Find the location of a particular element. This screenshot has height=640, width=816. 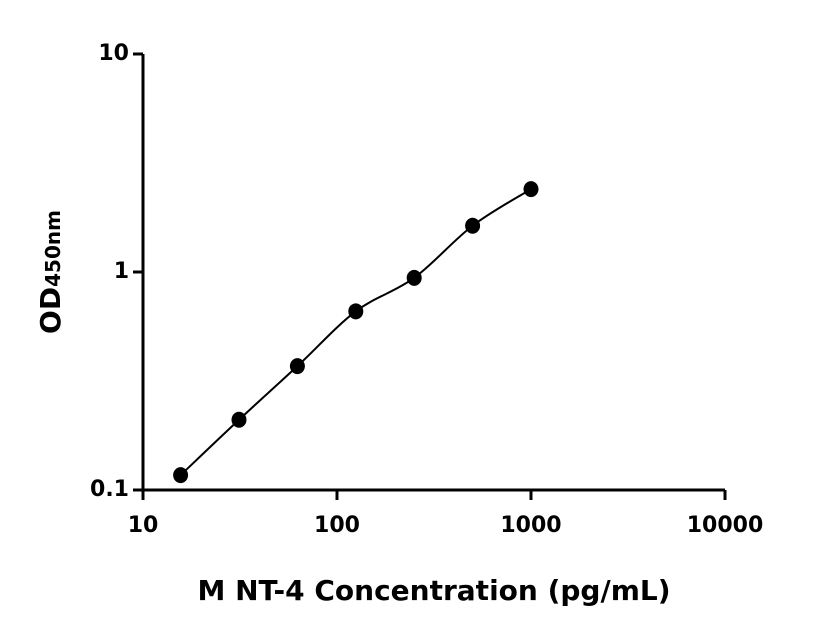

x-tick-label: 1000 is located at coordinates (530, 525).